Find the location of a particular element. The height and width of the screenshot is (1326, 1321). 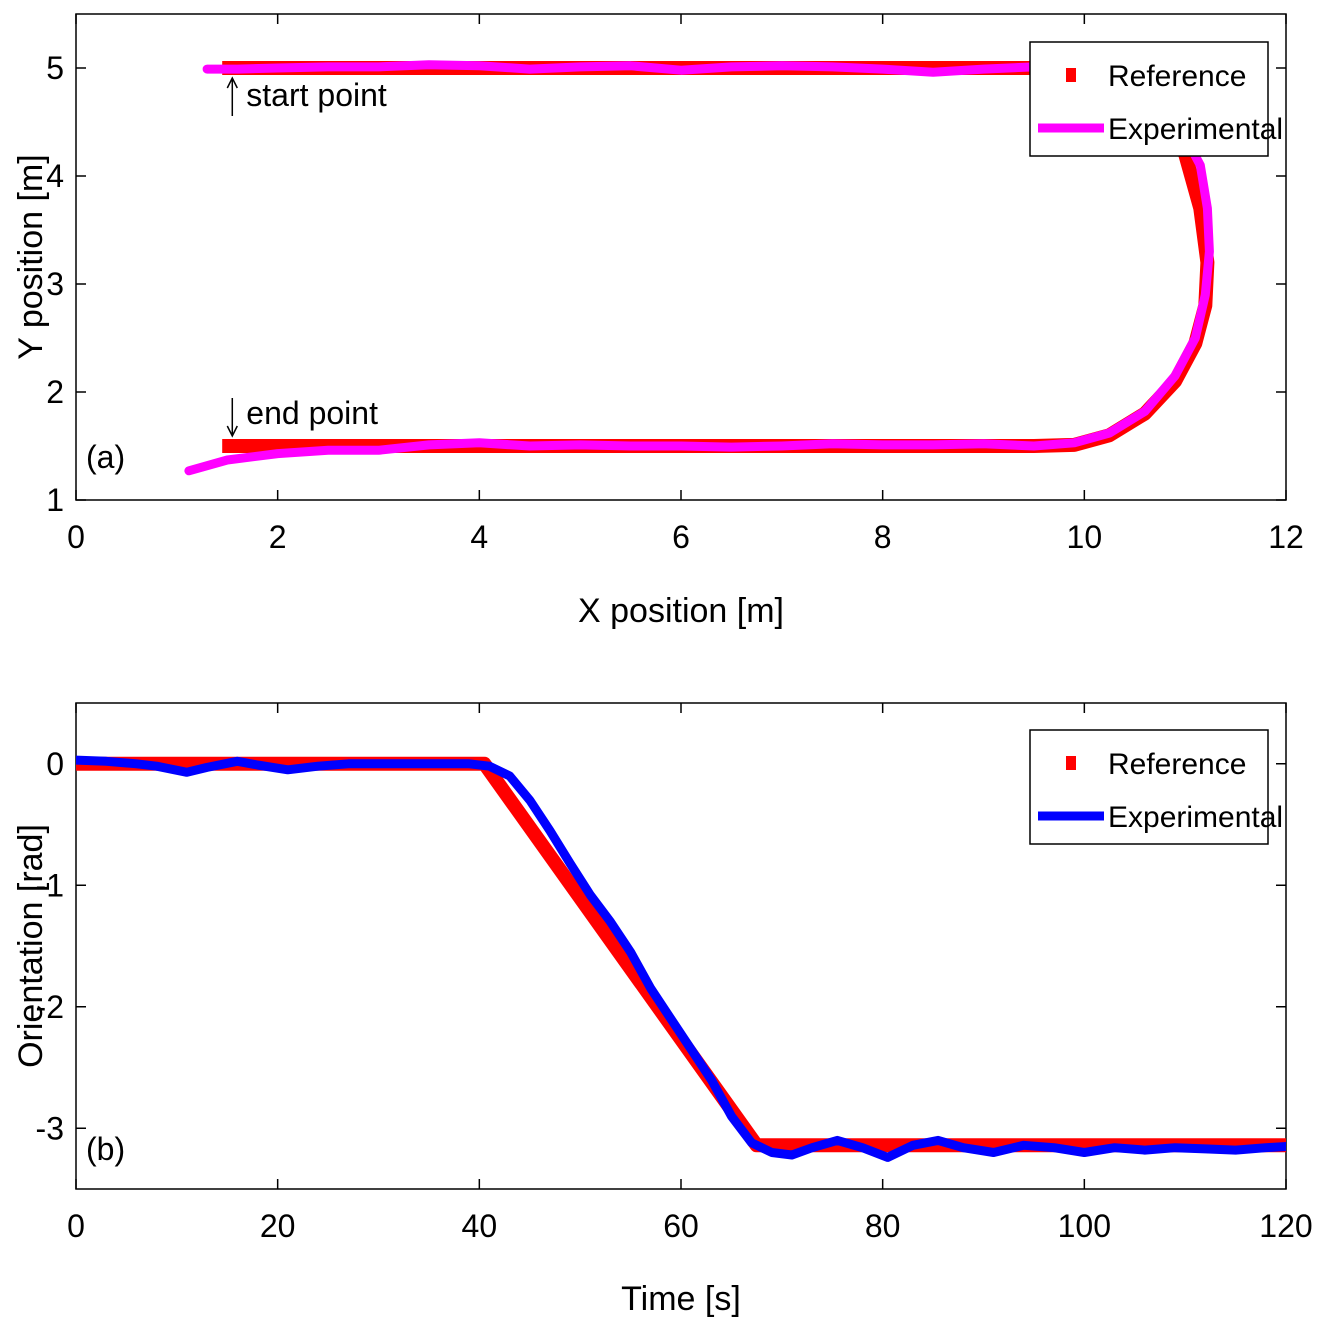

panel-label: (b) is located at coordinates (105, 1149).